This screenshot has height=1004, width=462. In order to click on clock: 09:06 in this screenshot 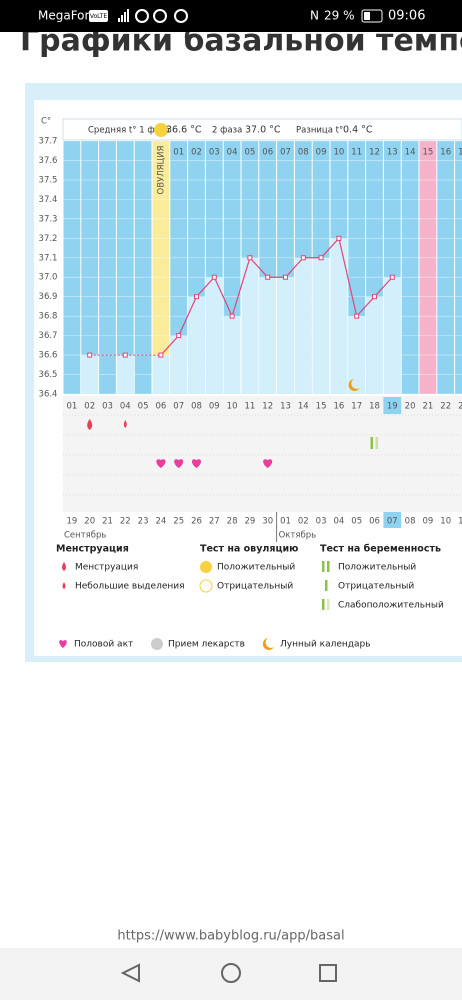, I will do `click(406, 16)`.